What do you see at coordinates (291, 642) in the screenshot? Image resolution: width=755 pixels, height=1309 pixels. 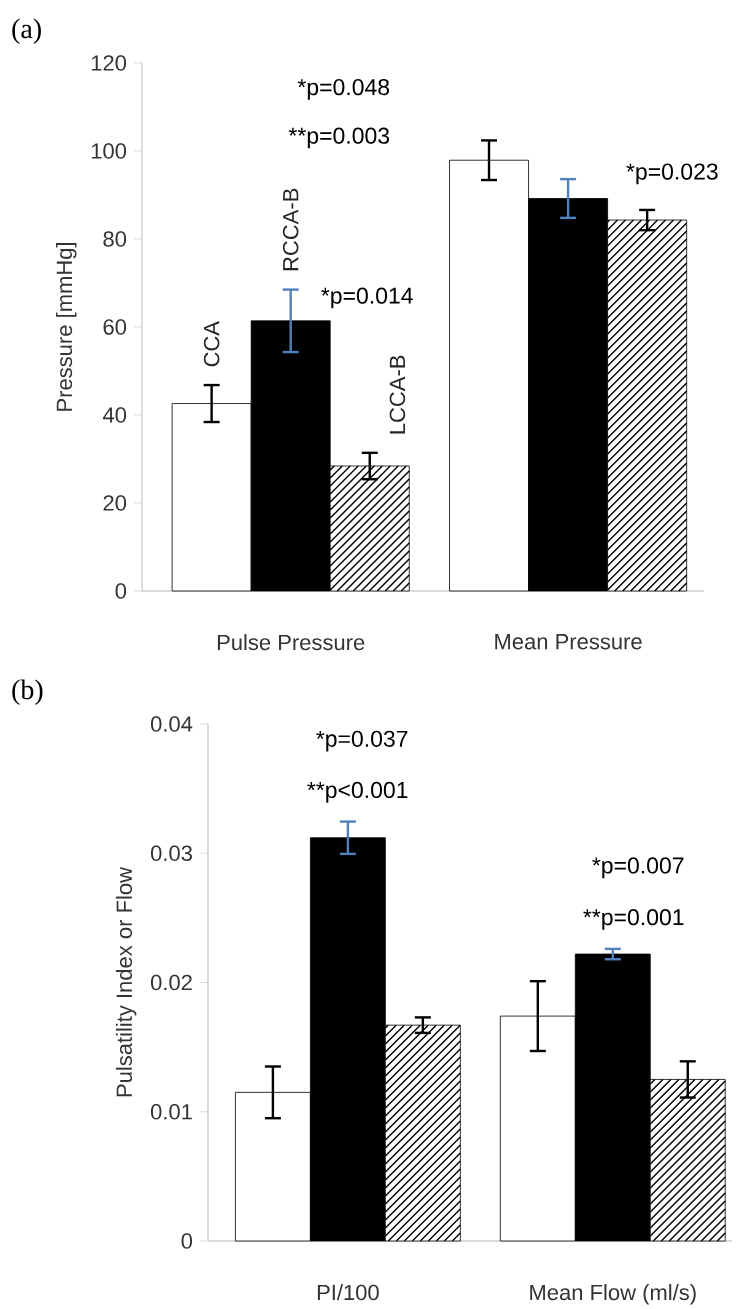 I see `x-tick-label: Pulse Pressure` at bounding box center [291, 642].